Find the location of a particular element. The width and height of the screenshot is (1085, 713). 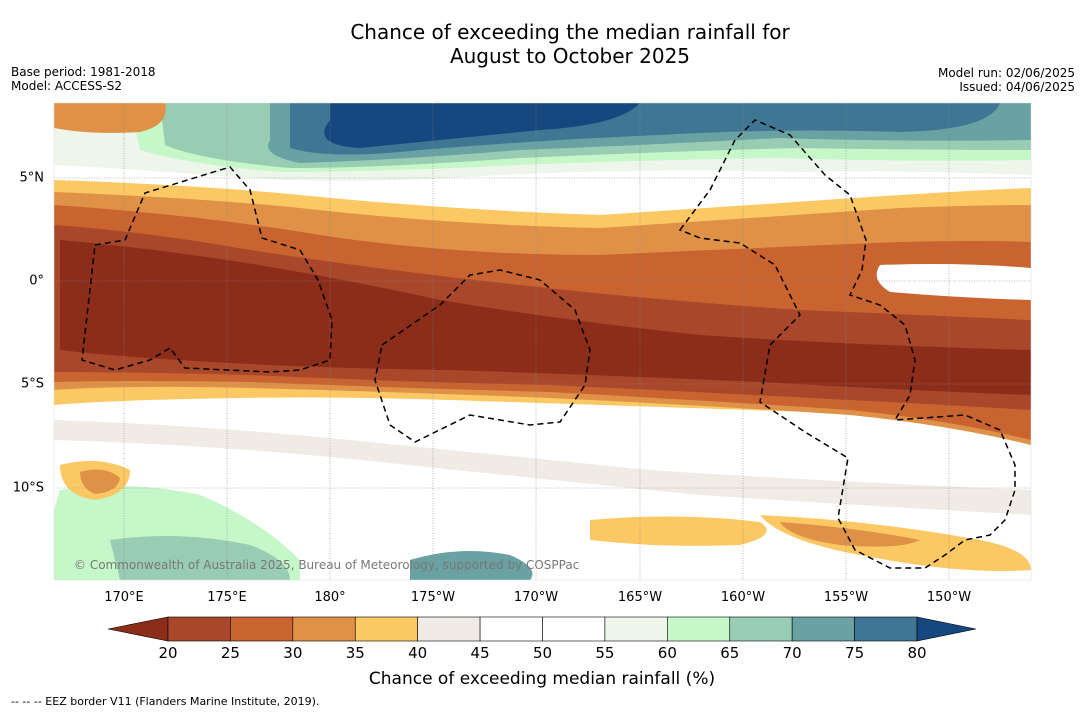

colorbar-tick-label: 25 is located at coordinates (230, 653).